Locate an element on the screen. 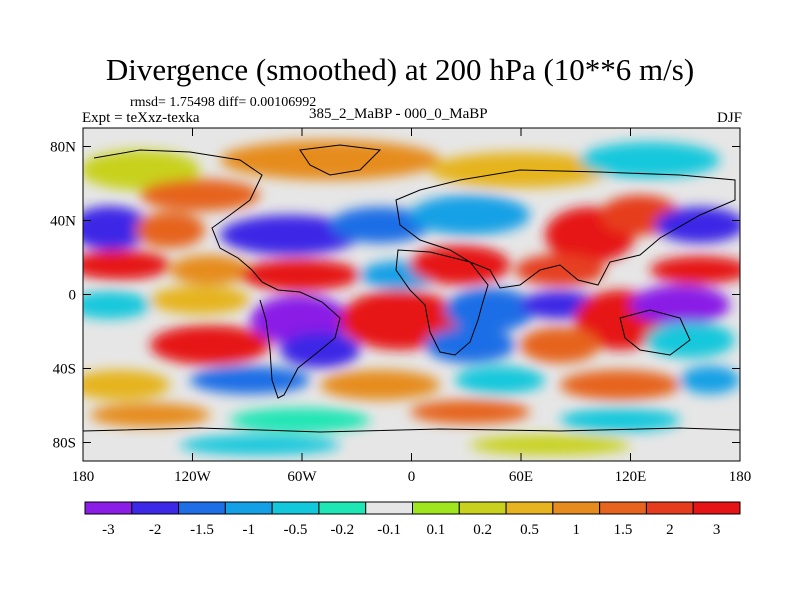  coast-greenland is located at coordinates (340, 160).